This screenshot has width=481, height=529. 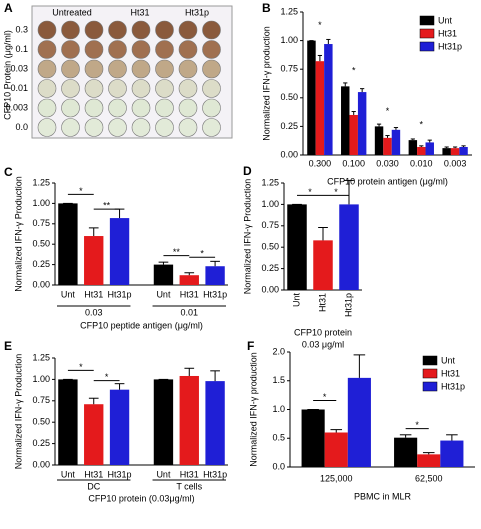 I want to click on row-label: 0.1, so click(x=21, y=49).